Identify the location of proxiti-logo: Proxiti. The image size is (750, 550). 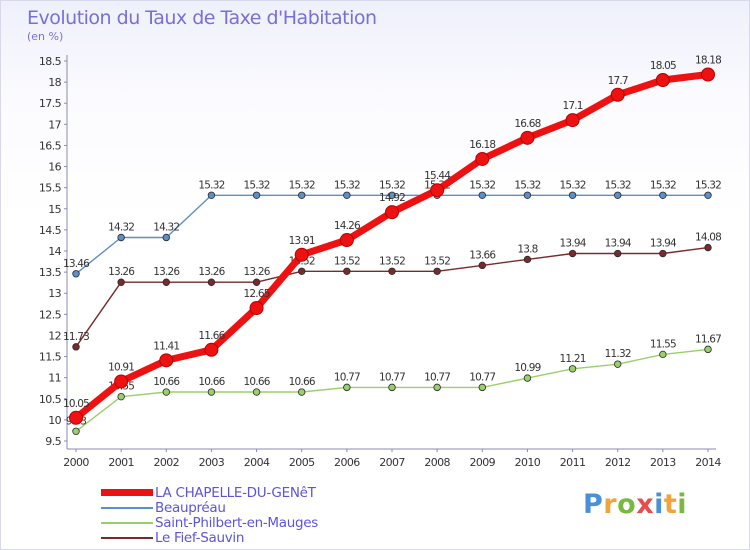
(635, 504).